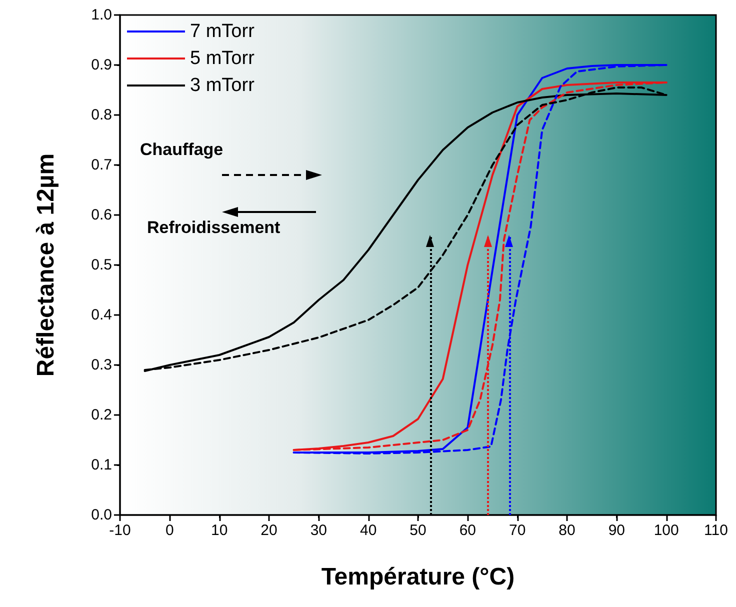  What do you see at coordinates (517, 530) in the screenshot?
I see `x-tick-label: 70` at bounding box center [517, 530].